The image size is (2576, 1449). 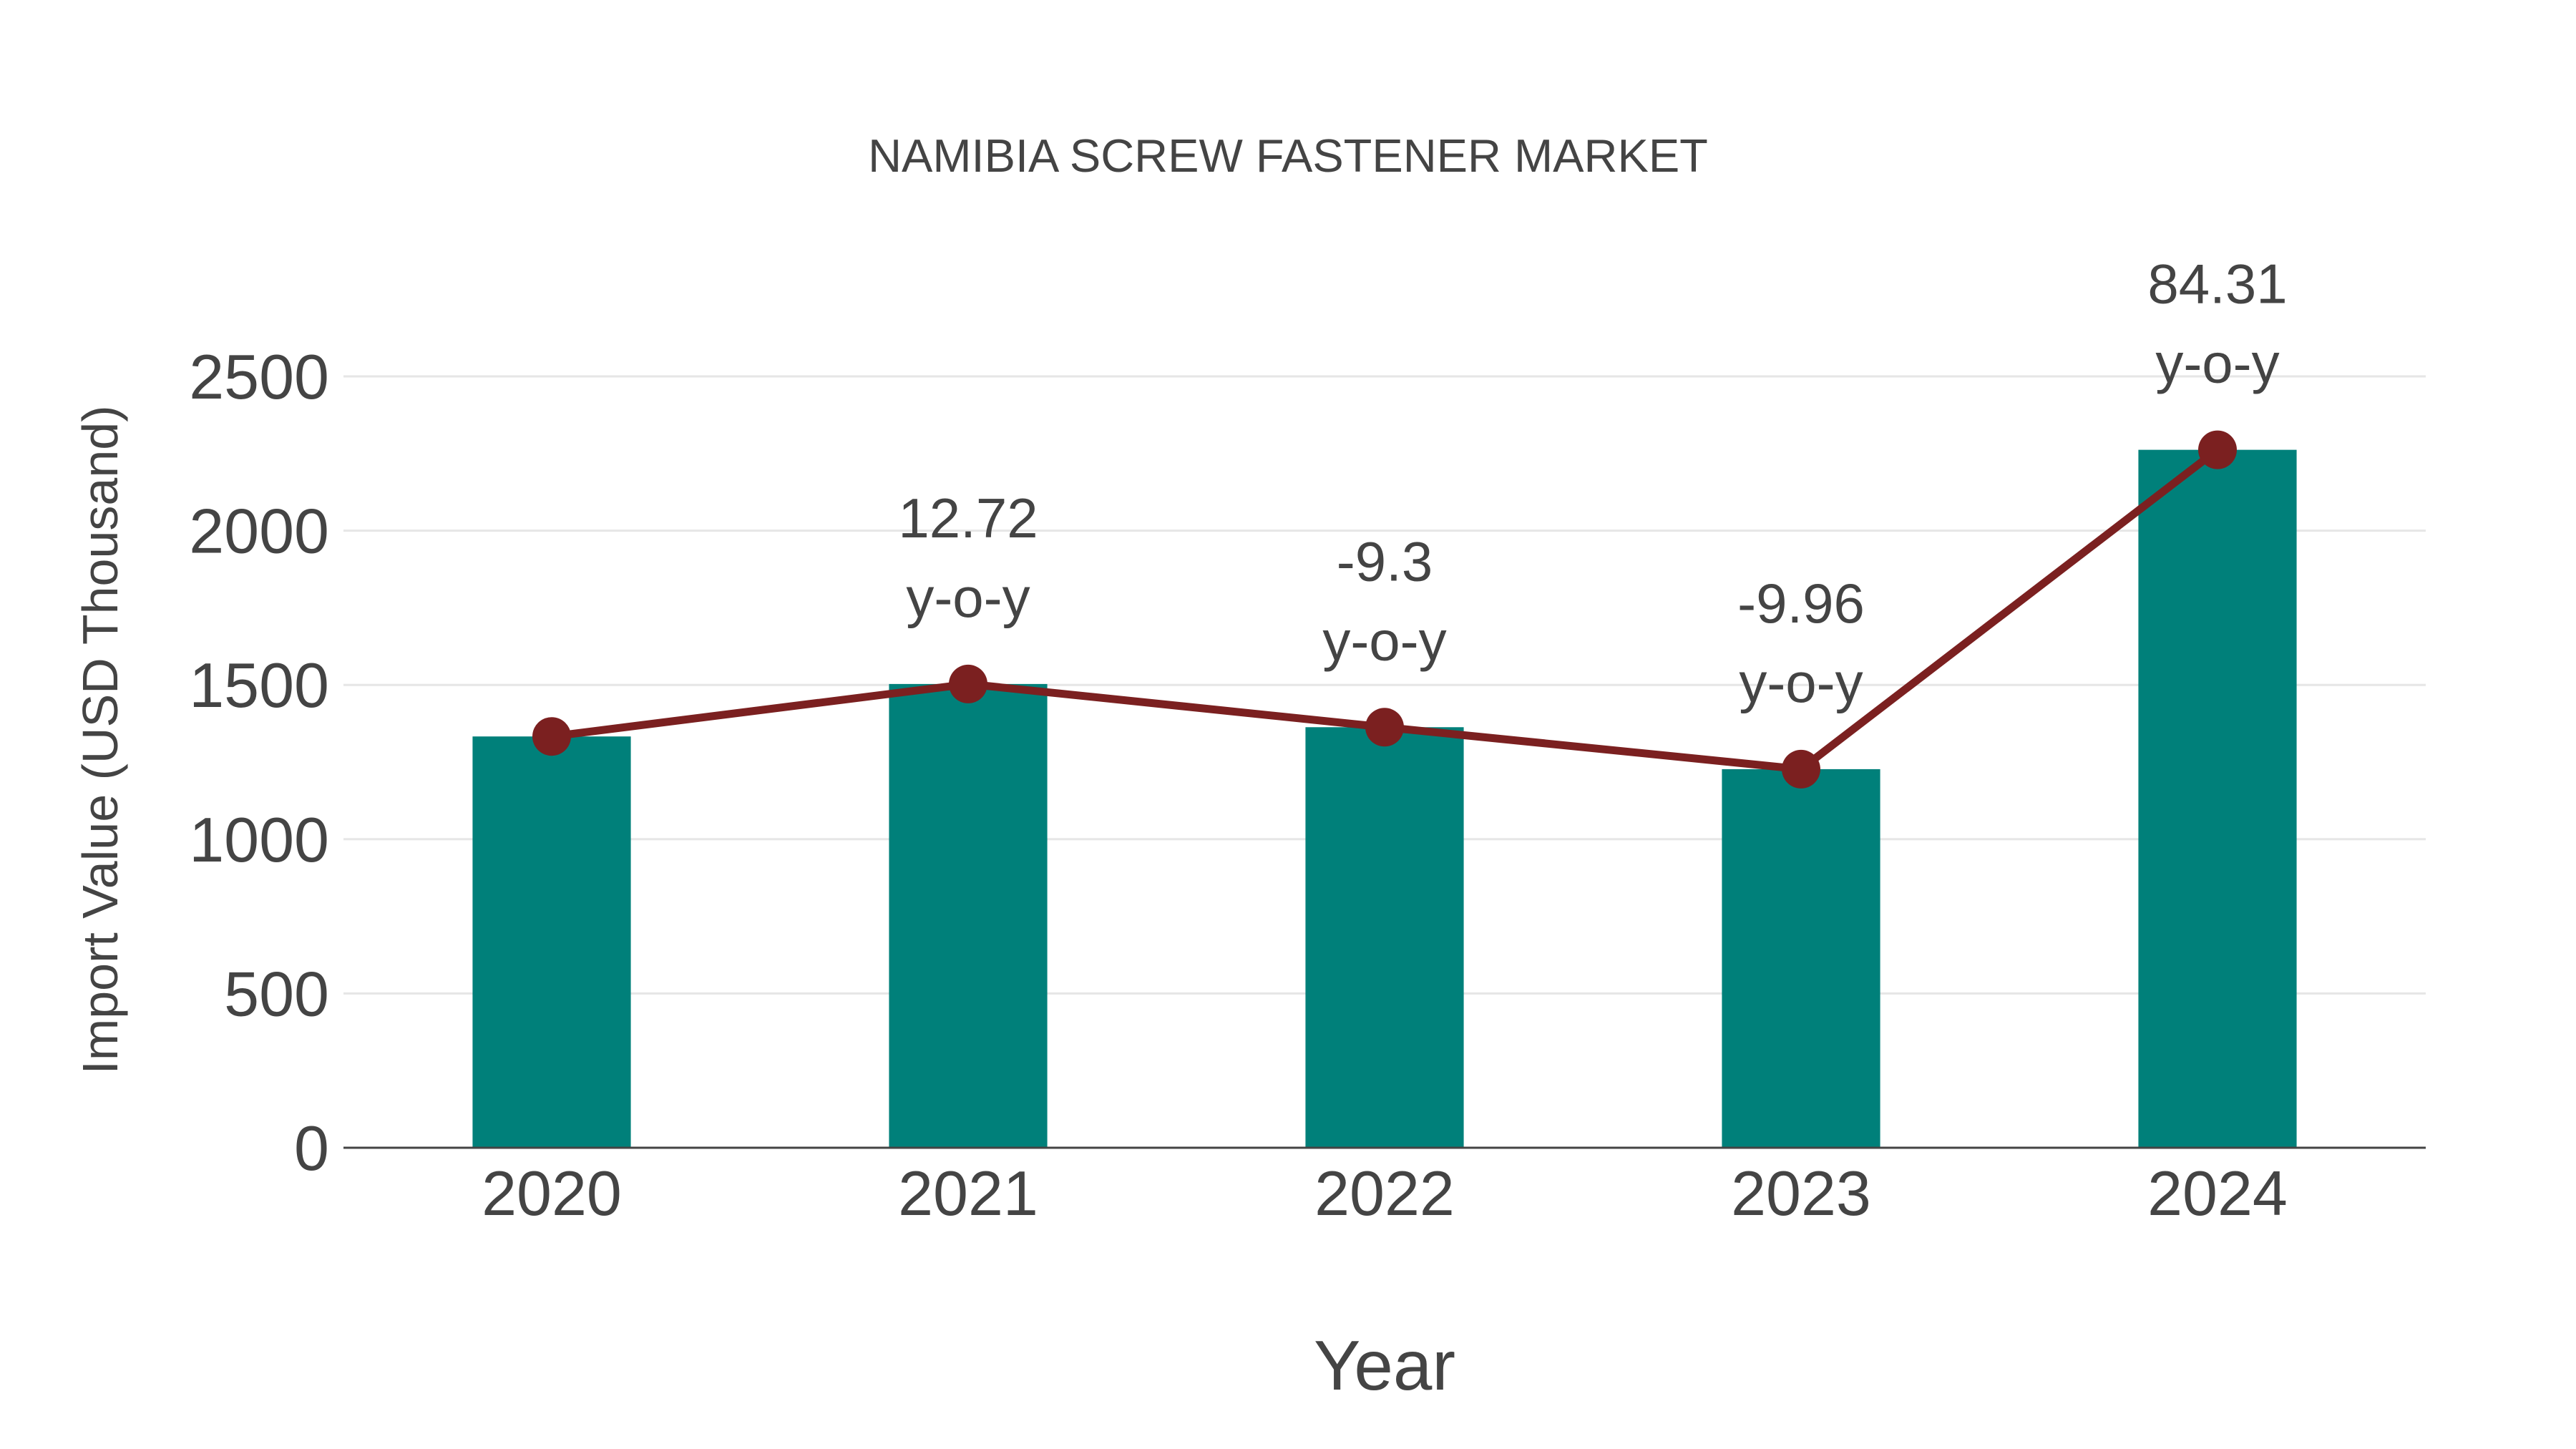 What do you see at coordinates (1801, 1193) in the screenshot?
I see `x-tick-label: 2023` at bounding box center [1801, 1193].